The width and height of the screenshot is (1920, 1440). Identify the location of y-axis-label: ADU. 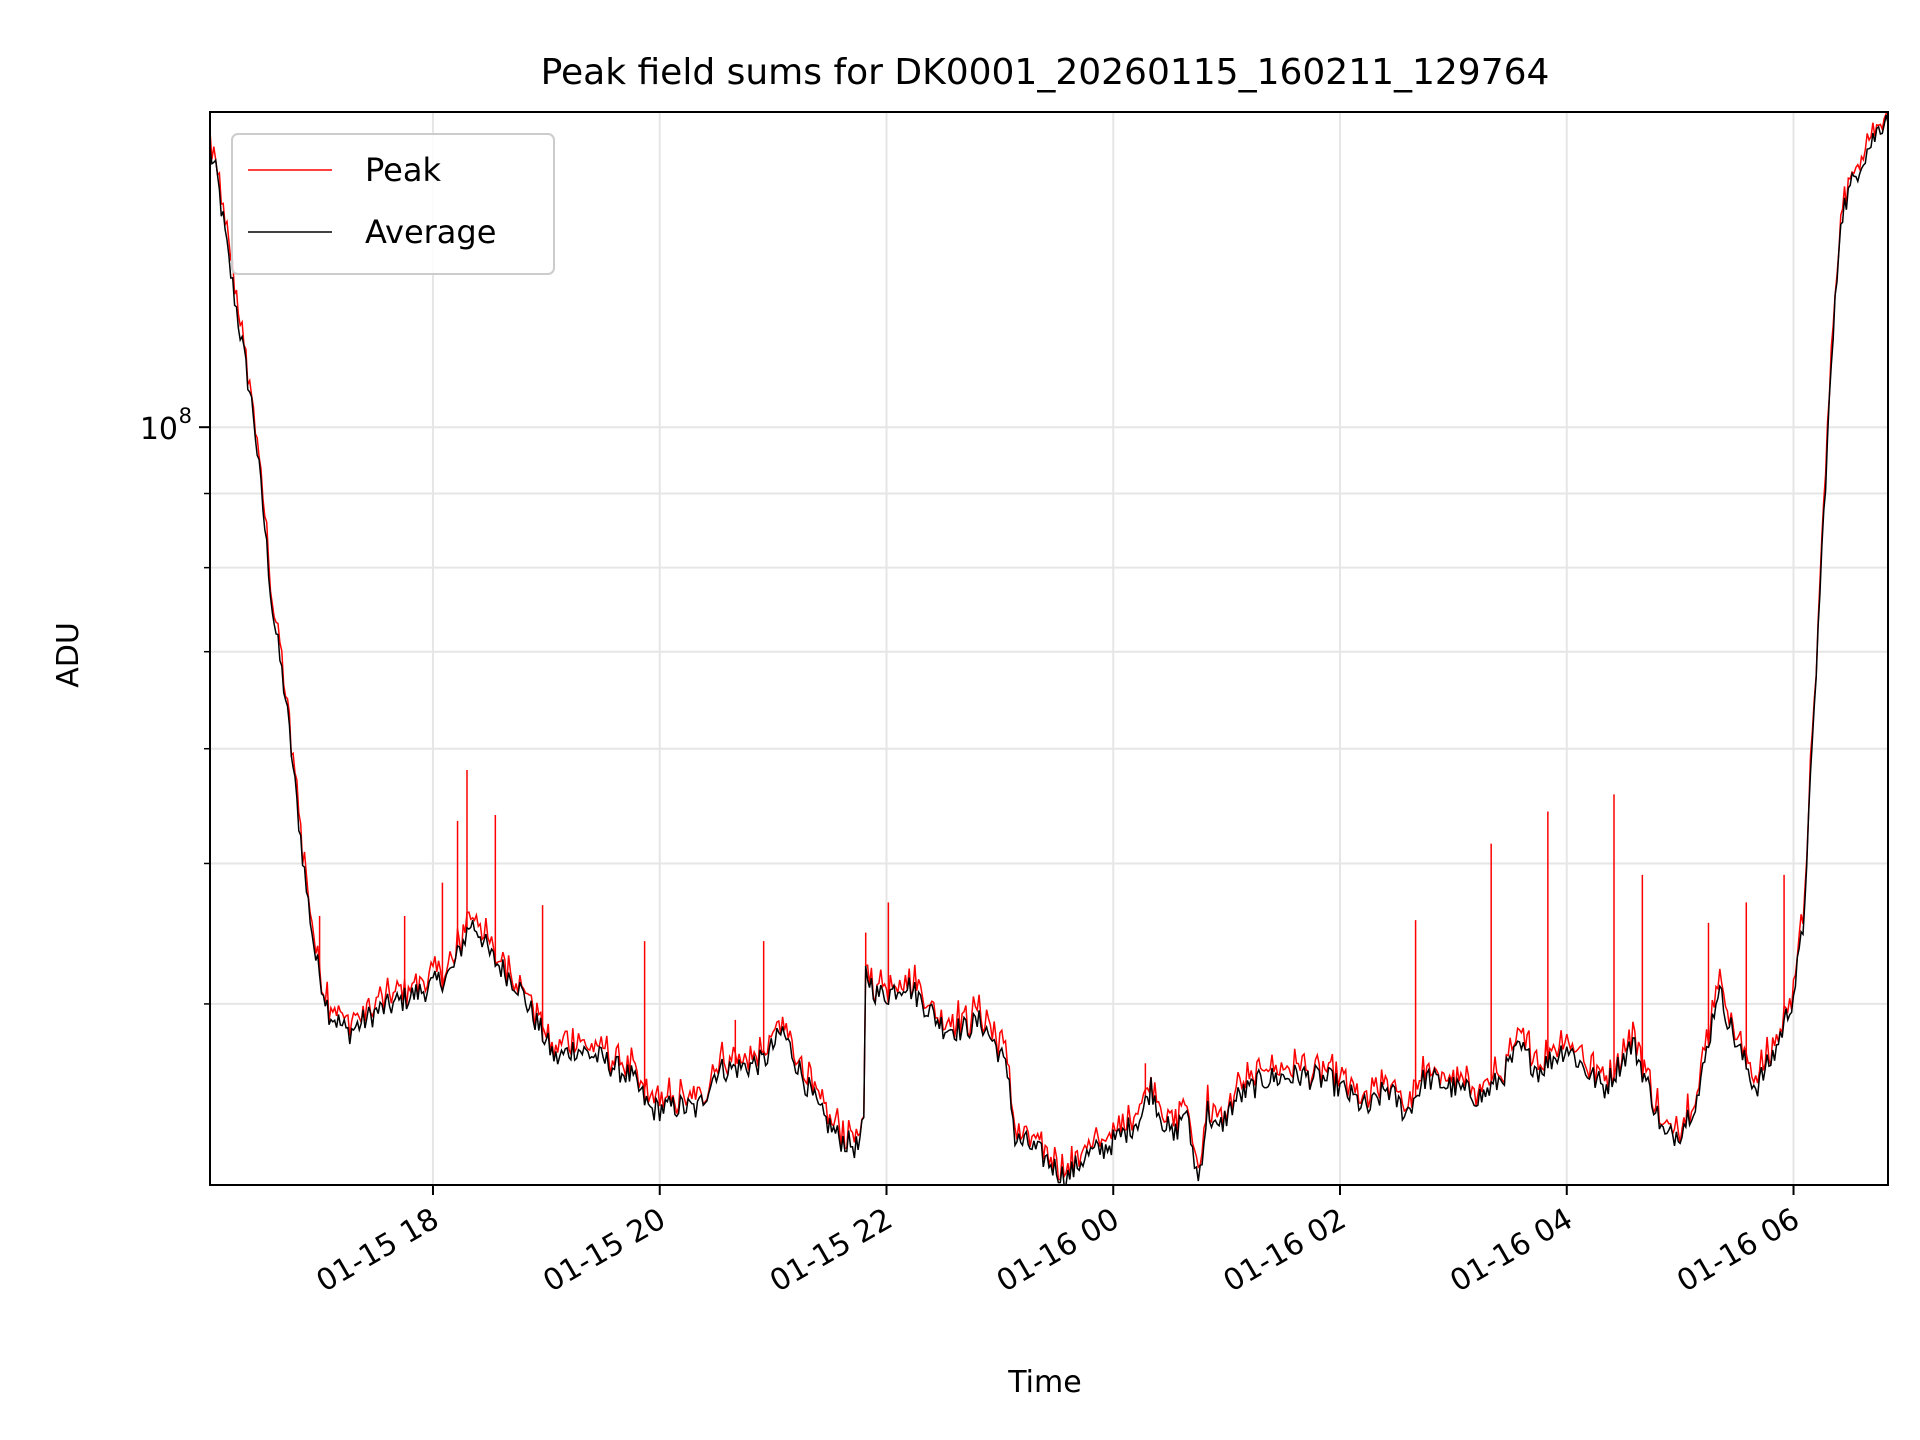
(68, 655).